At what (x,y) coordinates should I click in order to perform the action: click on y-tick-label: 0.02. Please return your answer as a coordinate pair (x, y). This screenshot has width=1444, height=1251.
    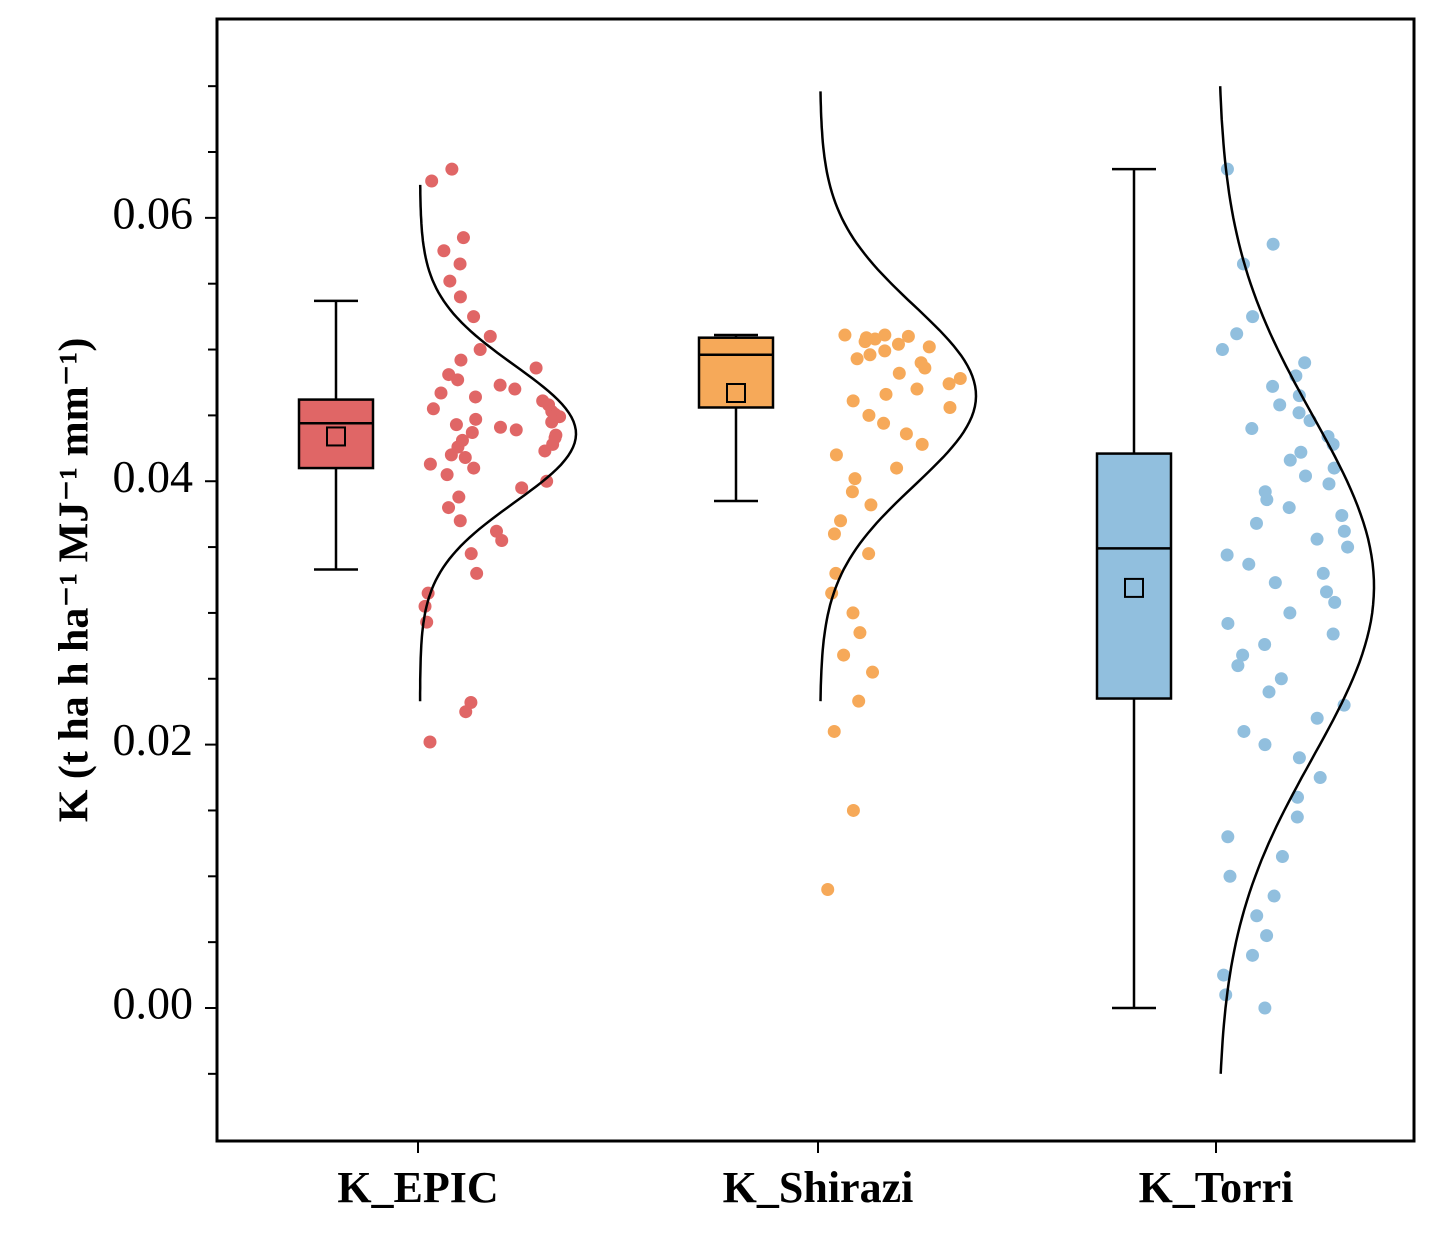
    Looking at the image, I should click on (153, 739).